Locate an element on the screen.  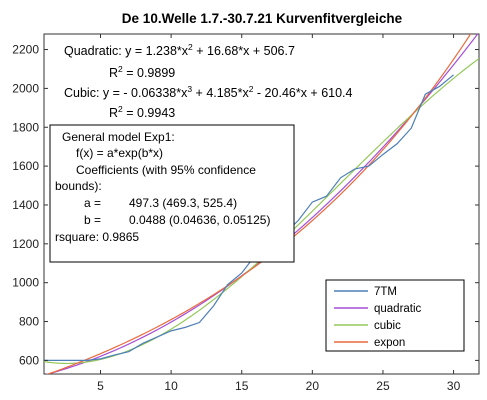
exp-box-rsquare: rsquare: 0.9865 is located at coordinates (97, 237).